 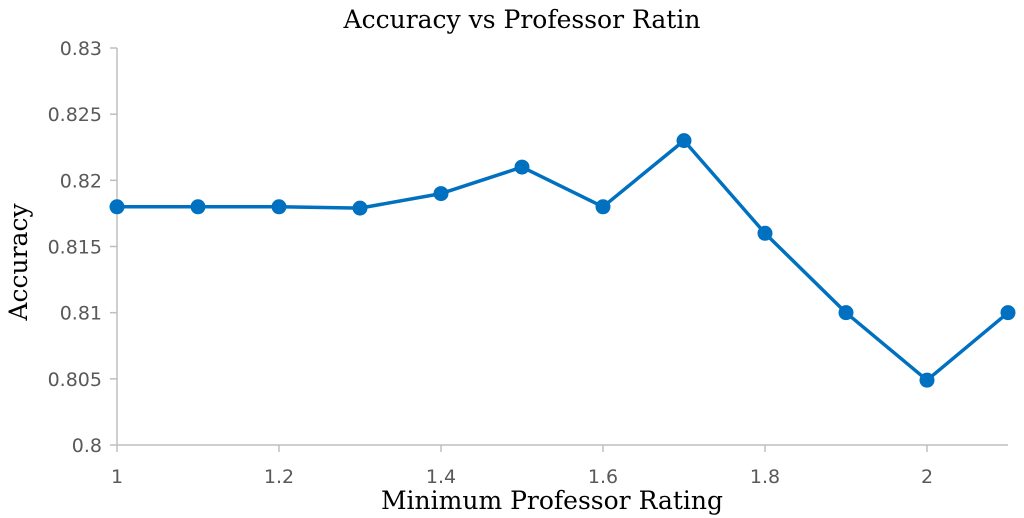 What do you see at coordinates (765, 477) in the screenshot?
I see `x-tick-label: 1.8` at bounding box center [765, 477].